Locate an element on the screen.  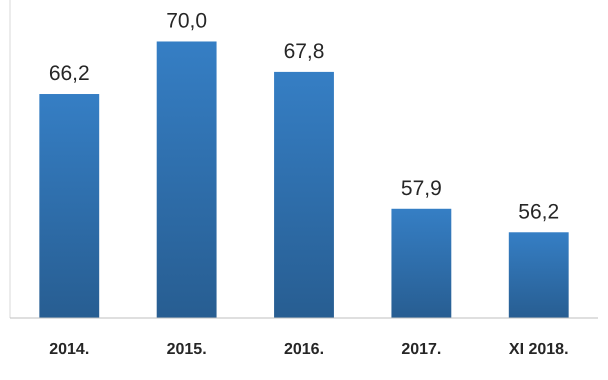
x-tick-label: 2015. is located at coordinates (186, 349).